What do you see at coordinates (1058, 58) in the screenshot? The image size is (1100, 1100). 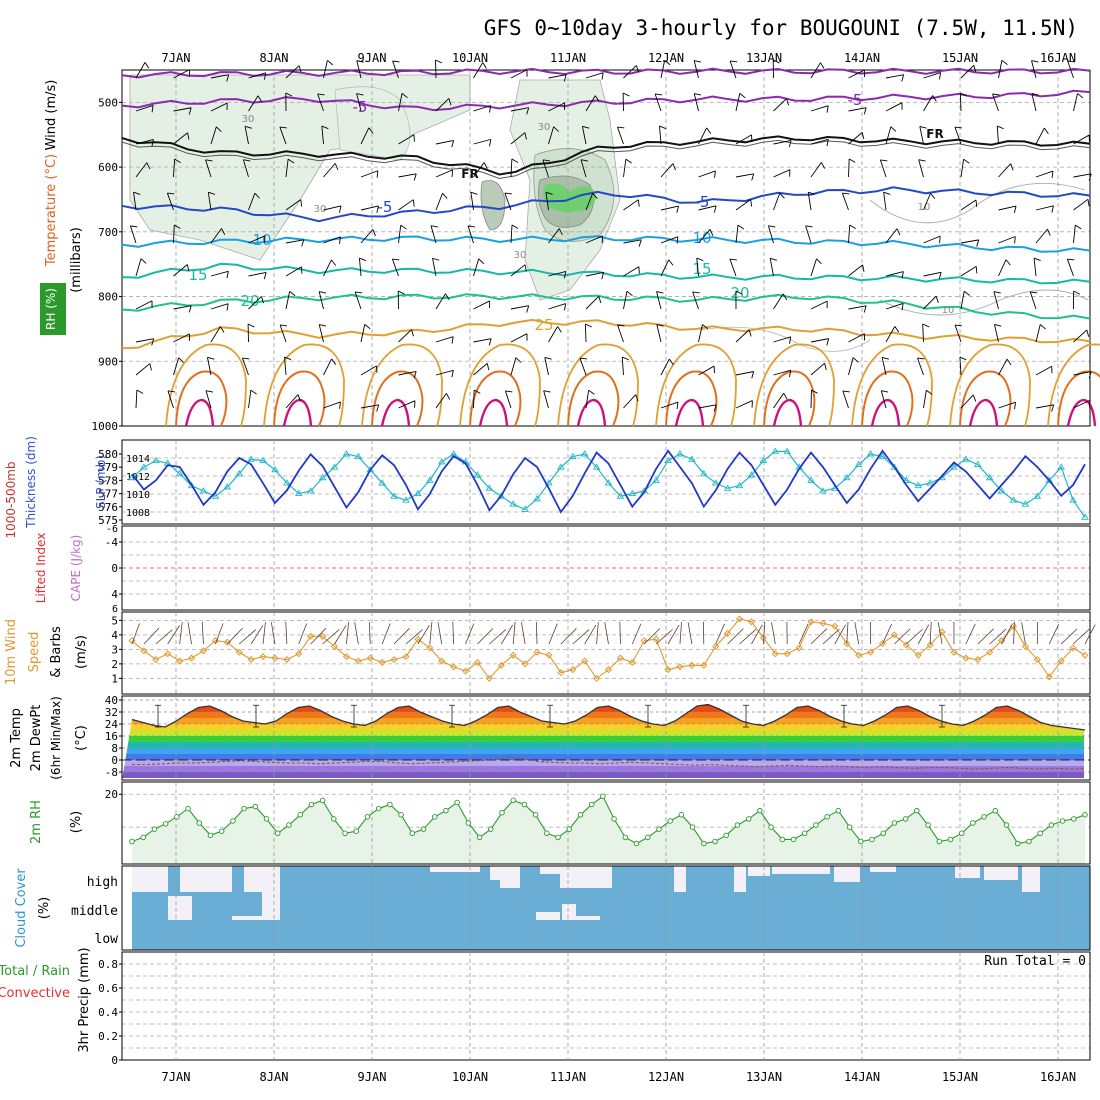 I see `date-label-top: 16JAN` at bounding box center [1058, 58].